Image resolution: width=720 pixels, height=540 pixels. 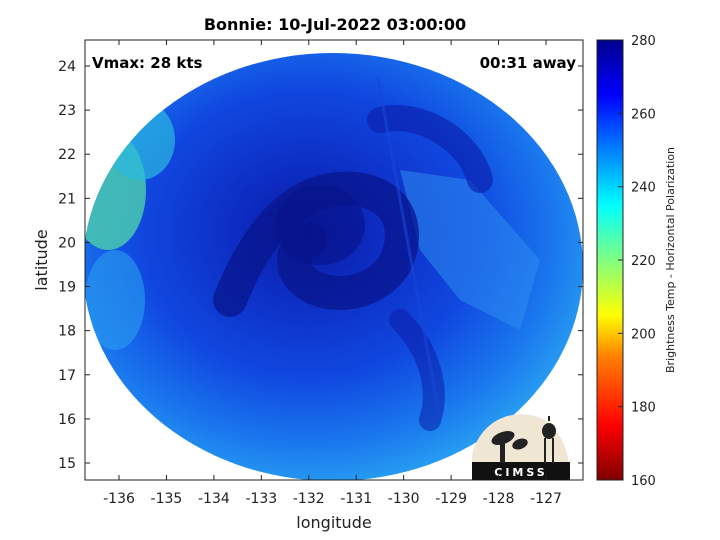 I want to click on x-tick-label: -128, so click(x=499, y=499).